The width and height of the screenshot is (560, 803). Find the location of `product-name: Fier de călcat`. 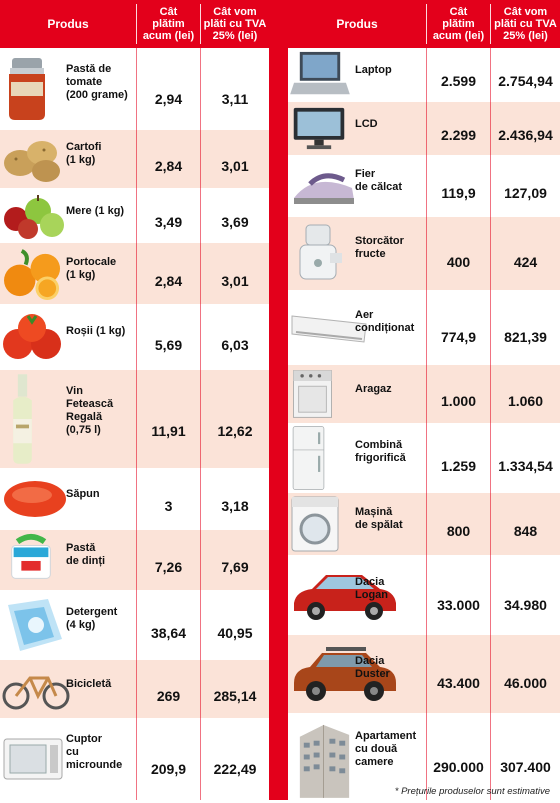

product-name: Fier de călcat is located at coordinates (379, 180).